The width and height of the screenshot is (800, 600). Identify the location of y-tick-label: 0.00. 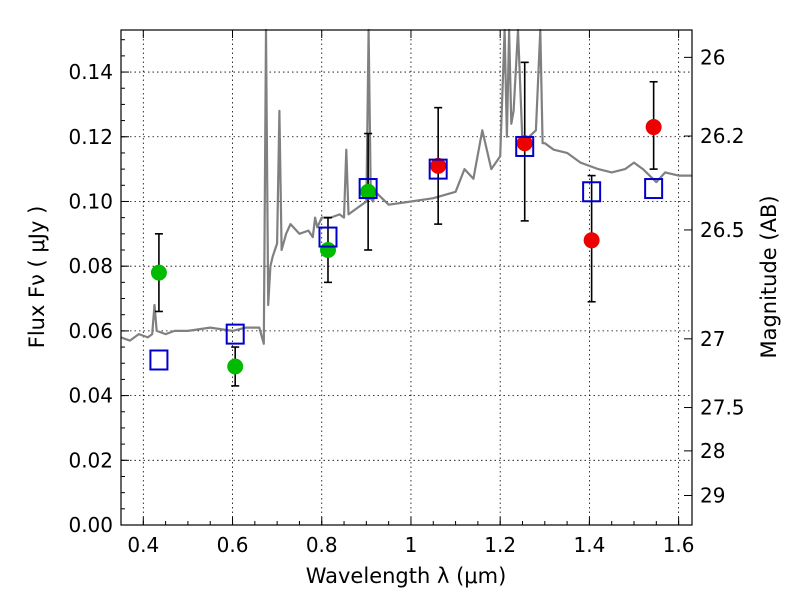
(90, 525).